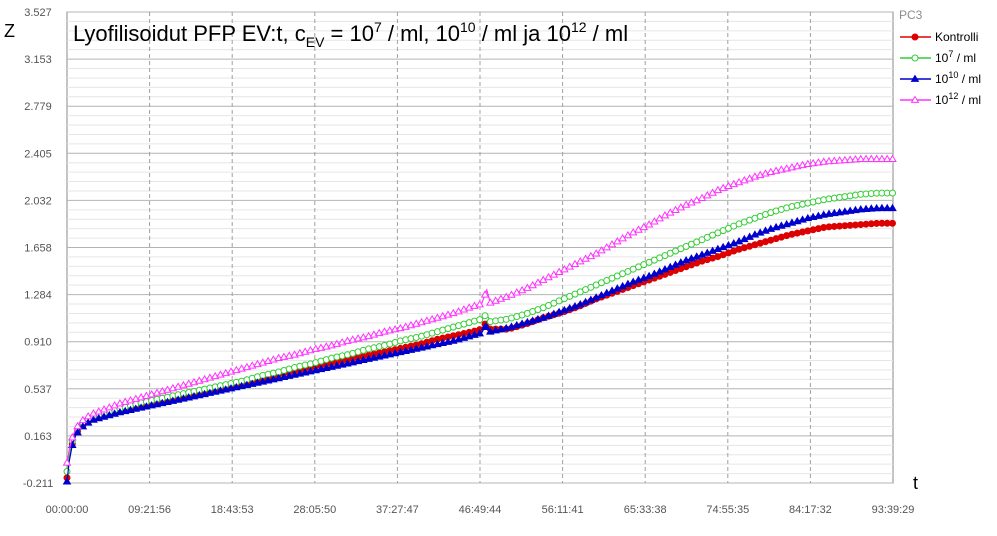 This screenshot has height=536, width=997. Describe the element at coordinates (893, 510) in the screenshot. I see `x-tick-label: 93:39:29` at that location.